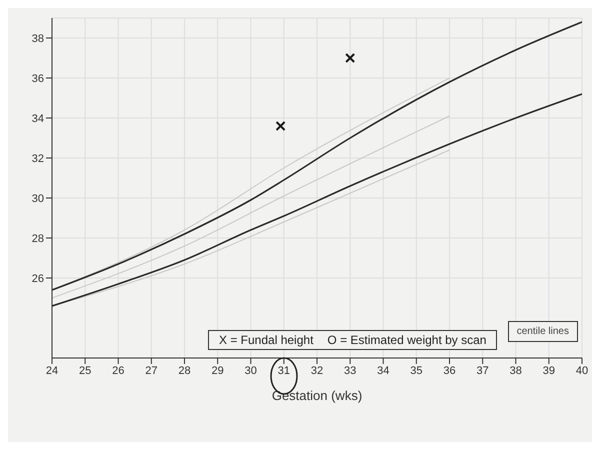 The image size is (600, 450). Describe the element at coordinates (317, 370) in the screenshot. I see `x-tick-label: 32` at that location.